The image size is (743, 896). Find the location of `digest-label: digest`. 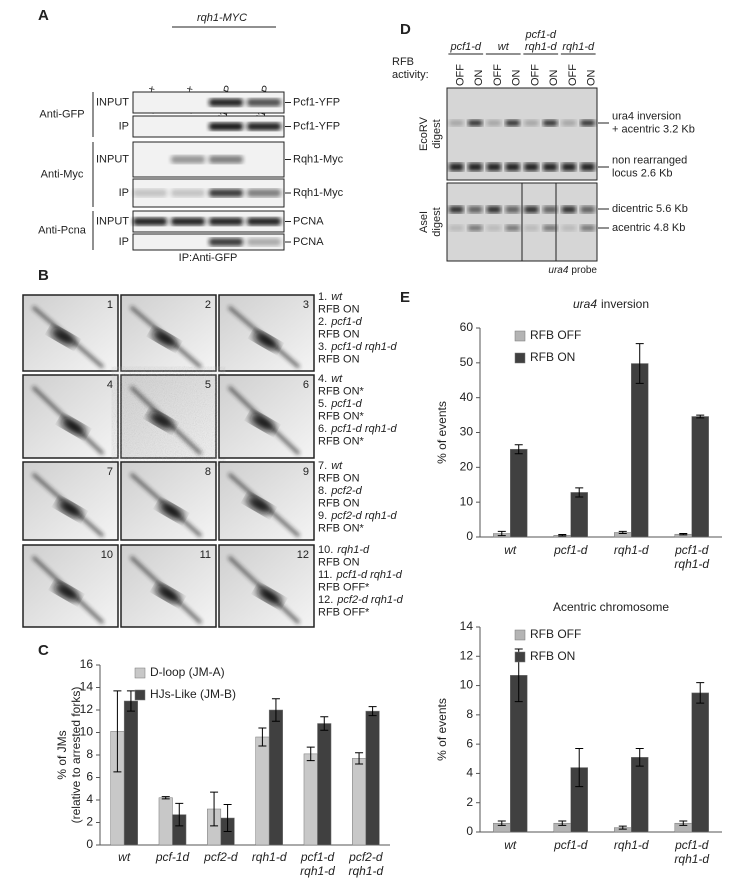

digest-label: digest is located at coordinates (437, 221).